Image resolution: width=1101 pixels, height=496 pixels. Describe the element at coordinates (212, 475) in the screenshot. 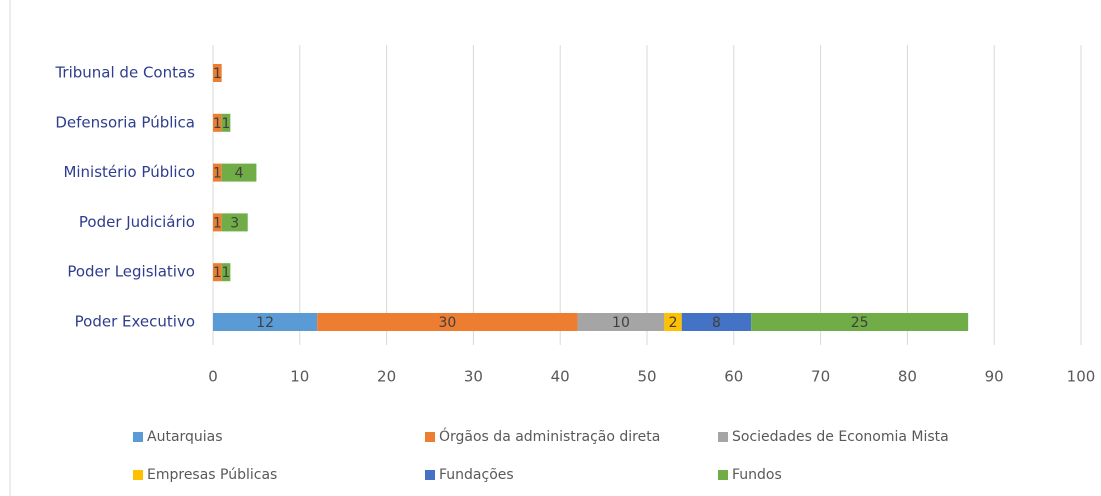

I see `legend-label: Empresas Públicas` at that location.